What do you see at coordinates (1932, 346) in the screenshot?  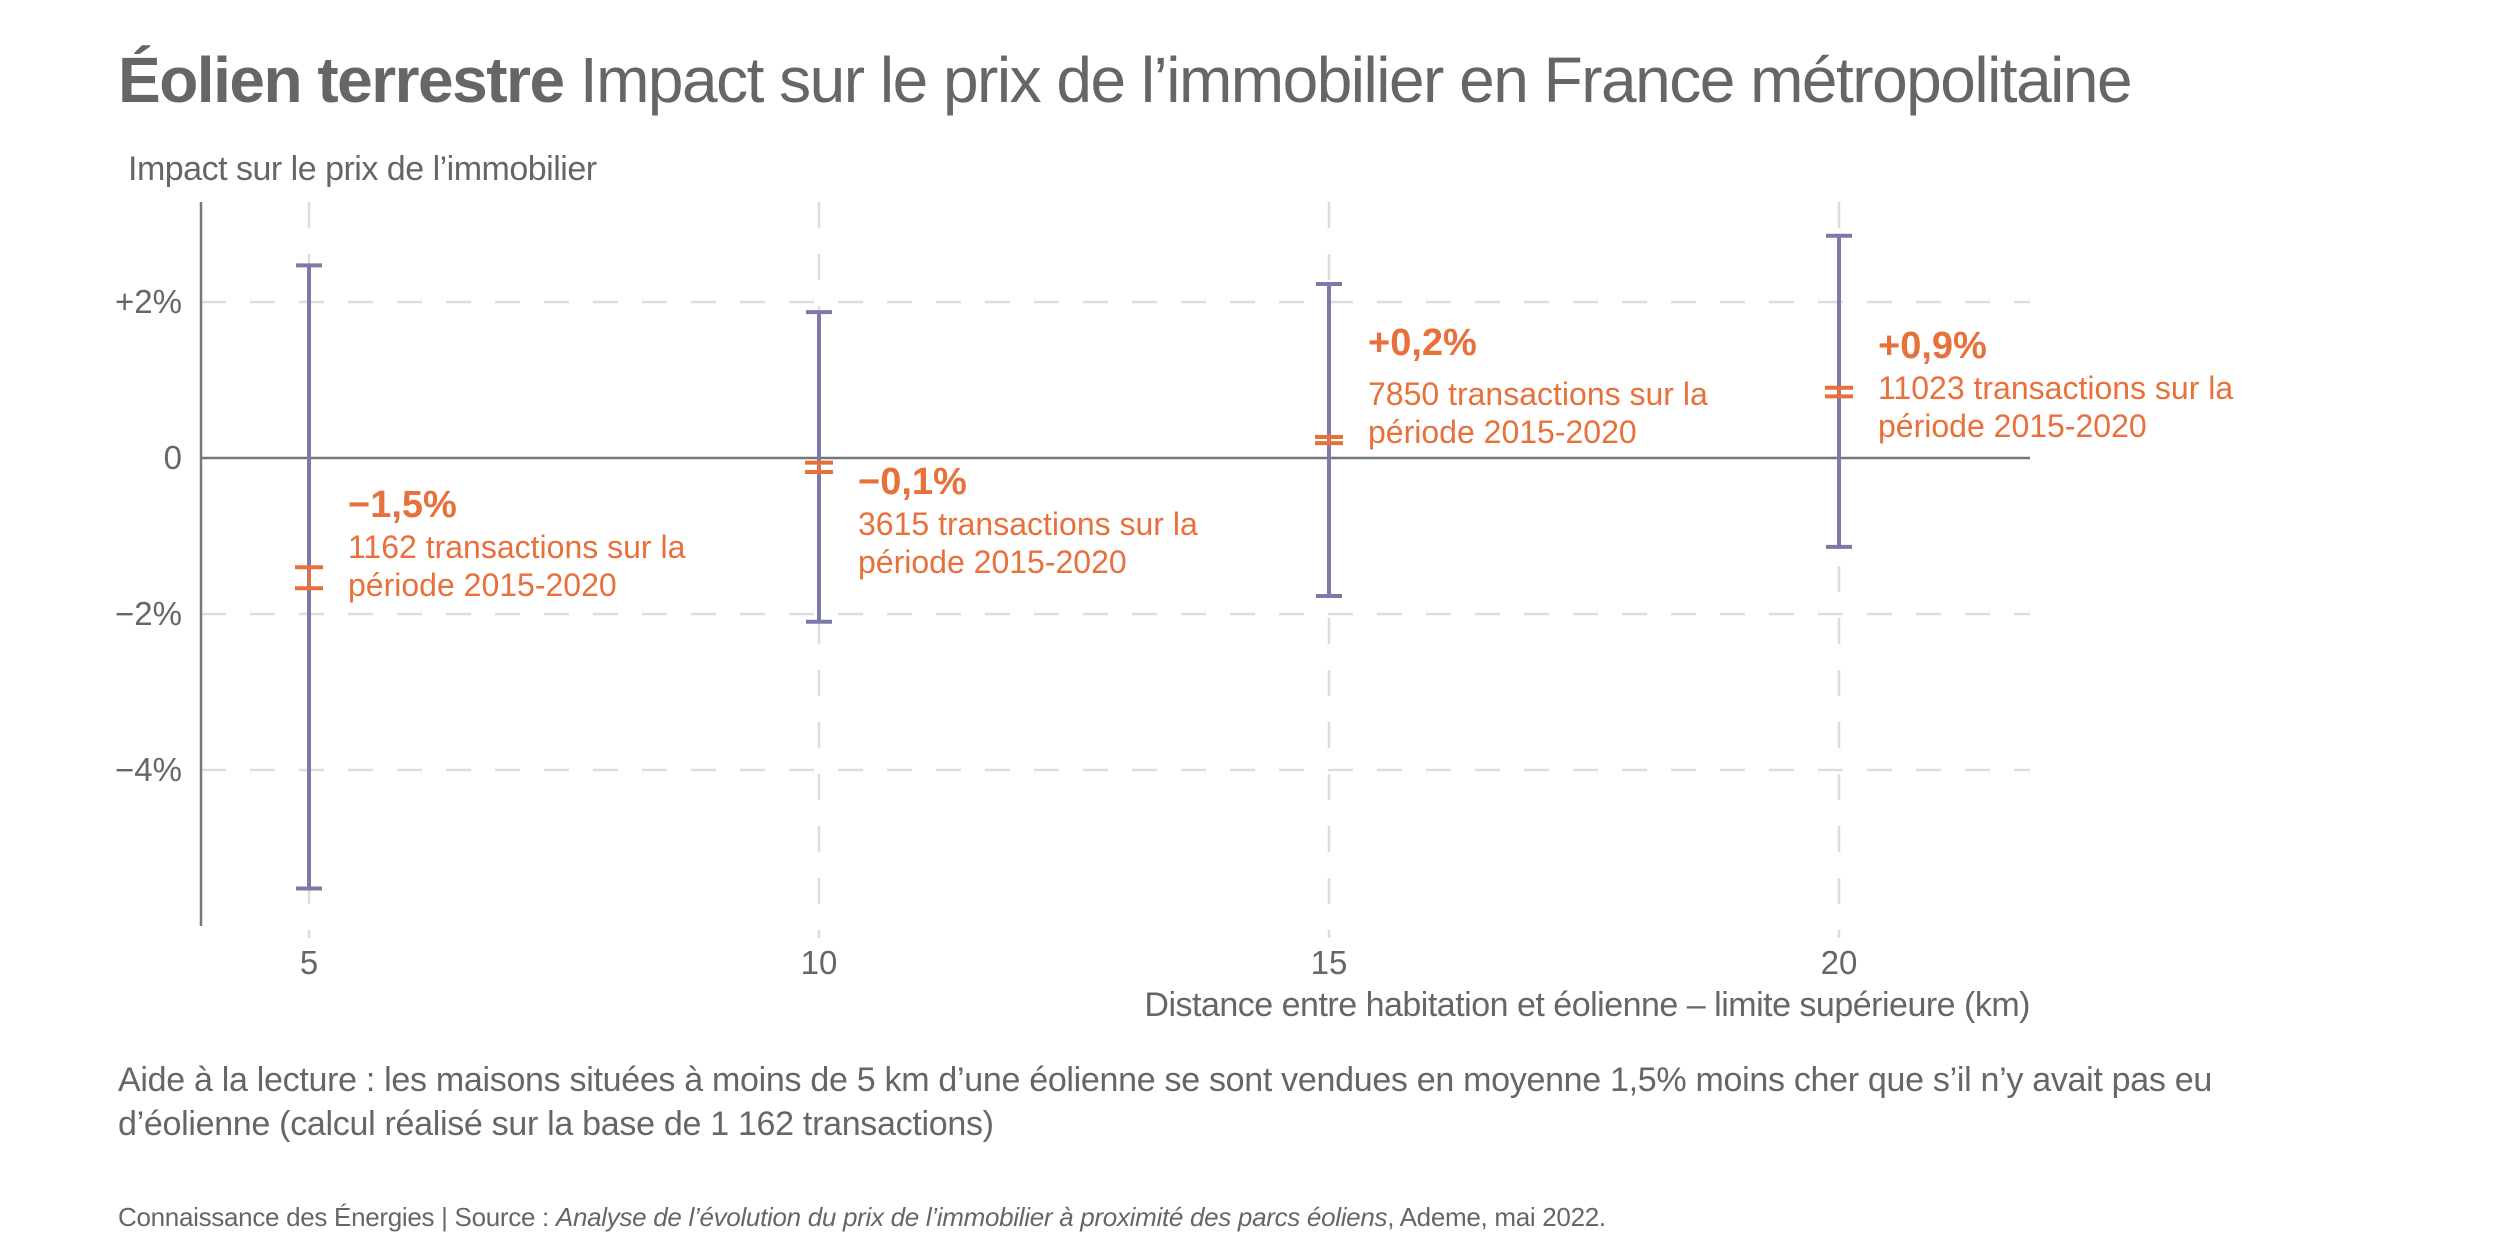 I see `estimate-value-label: +0,9%` at bounding box center [1932, 346].